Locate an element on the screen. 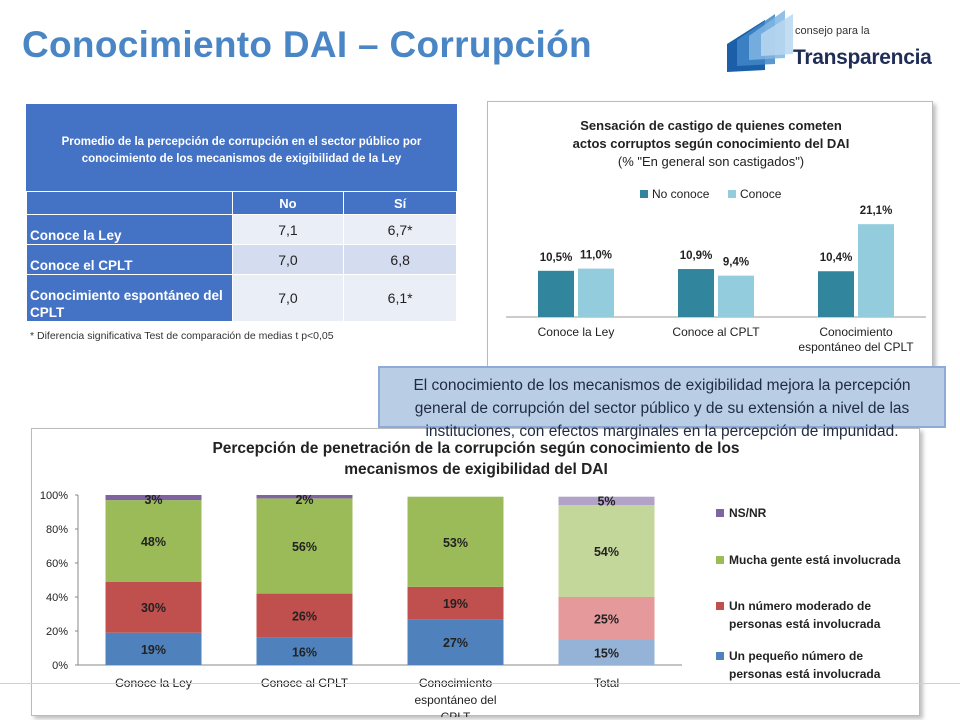 This screenshot has height=720, width=960. x-tick-label: CPLT is located at coordinates (456, 713).